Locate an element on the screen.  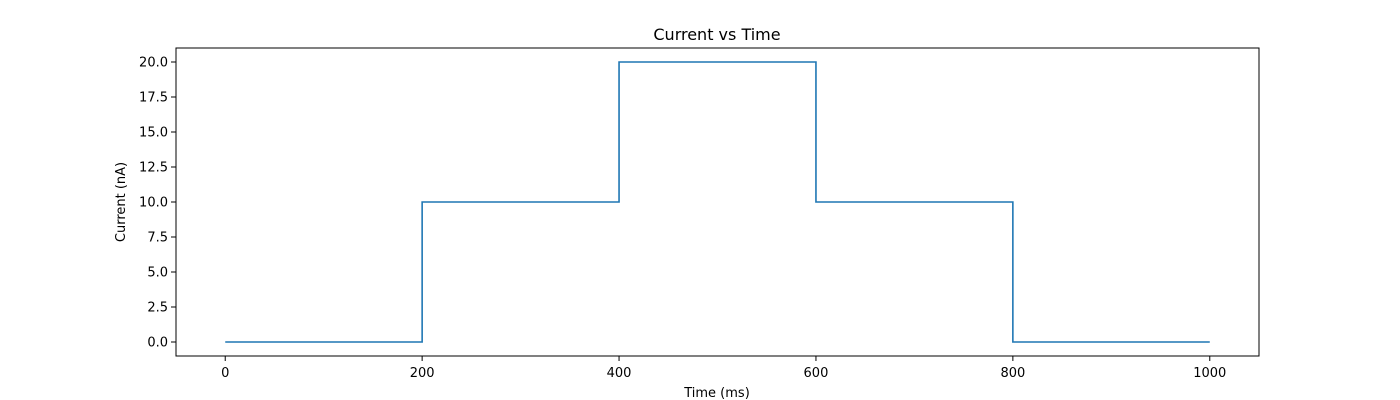
y-tick-label: 17.5 is located at coordinates (153, 98).